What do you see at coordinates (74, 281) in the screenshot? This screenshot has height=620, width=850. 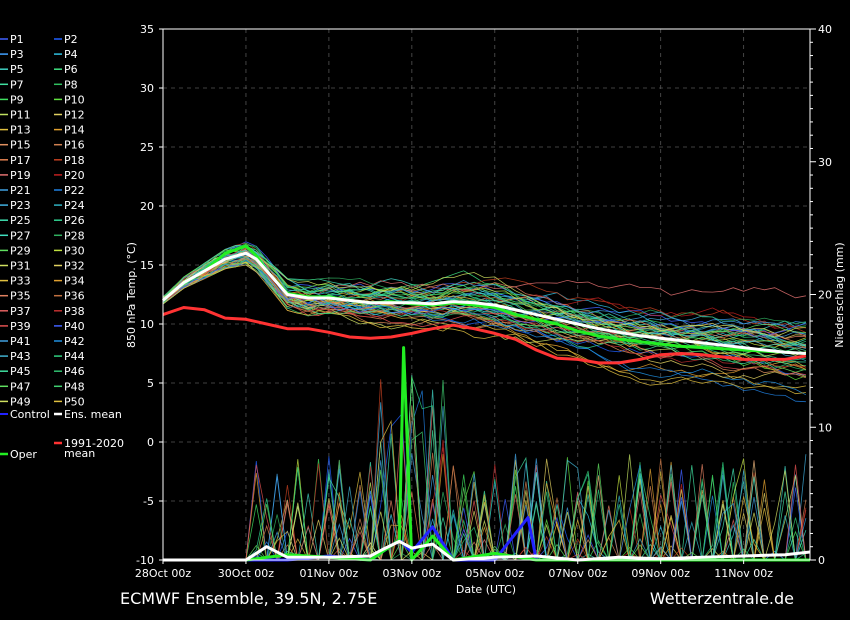 I see `legend-label: P34` at bounding box center [74, 281].